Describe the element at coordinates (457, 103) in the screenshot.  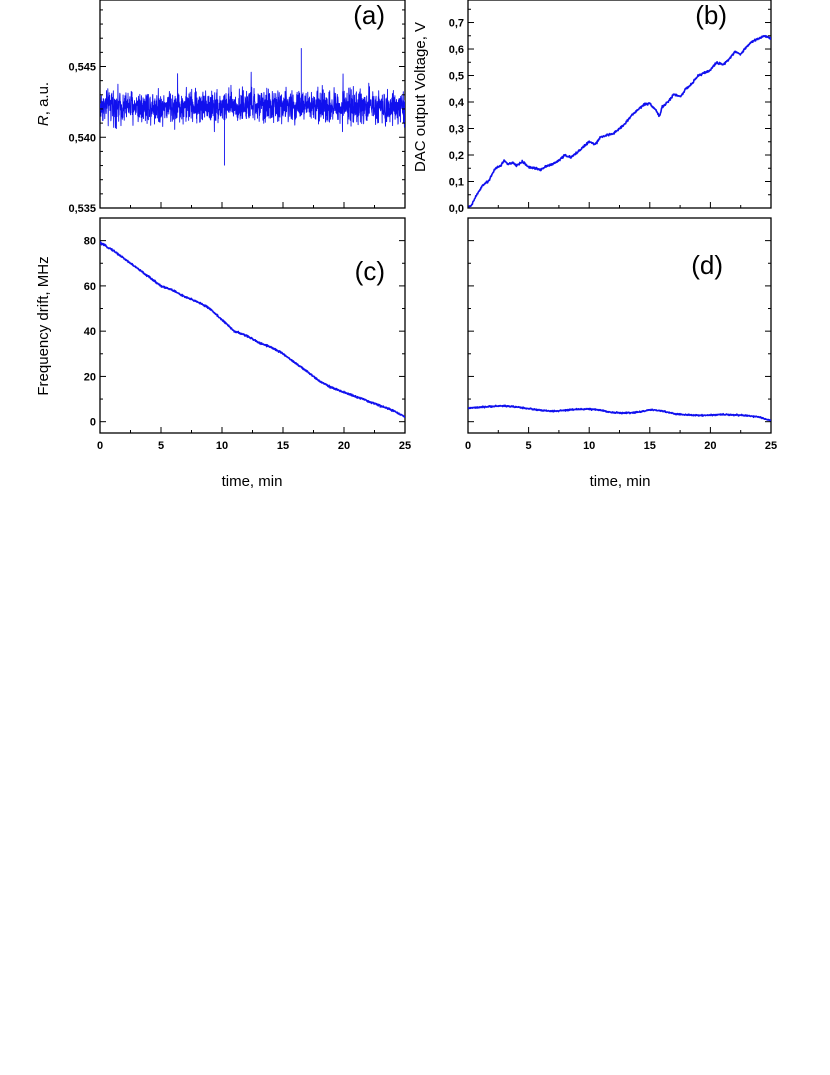
I see `y-tick-label: 0,4` at that location.